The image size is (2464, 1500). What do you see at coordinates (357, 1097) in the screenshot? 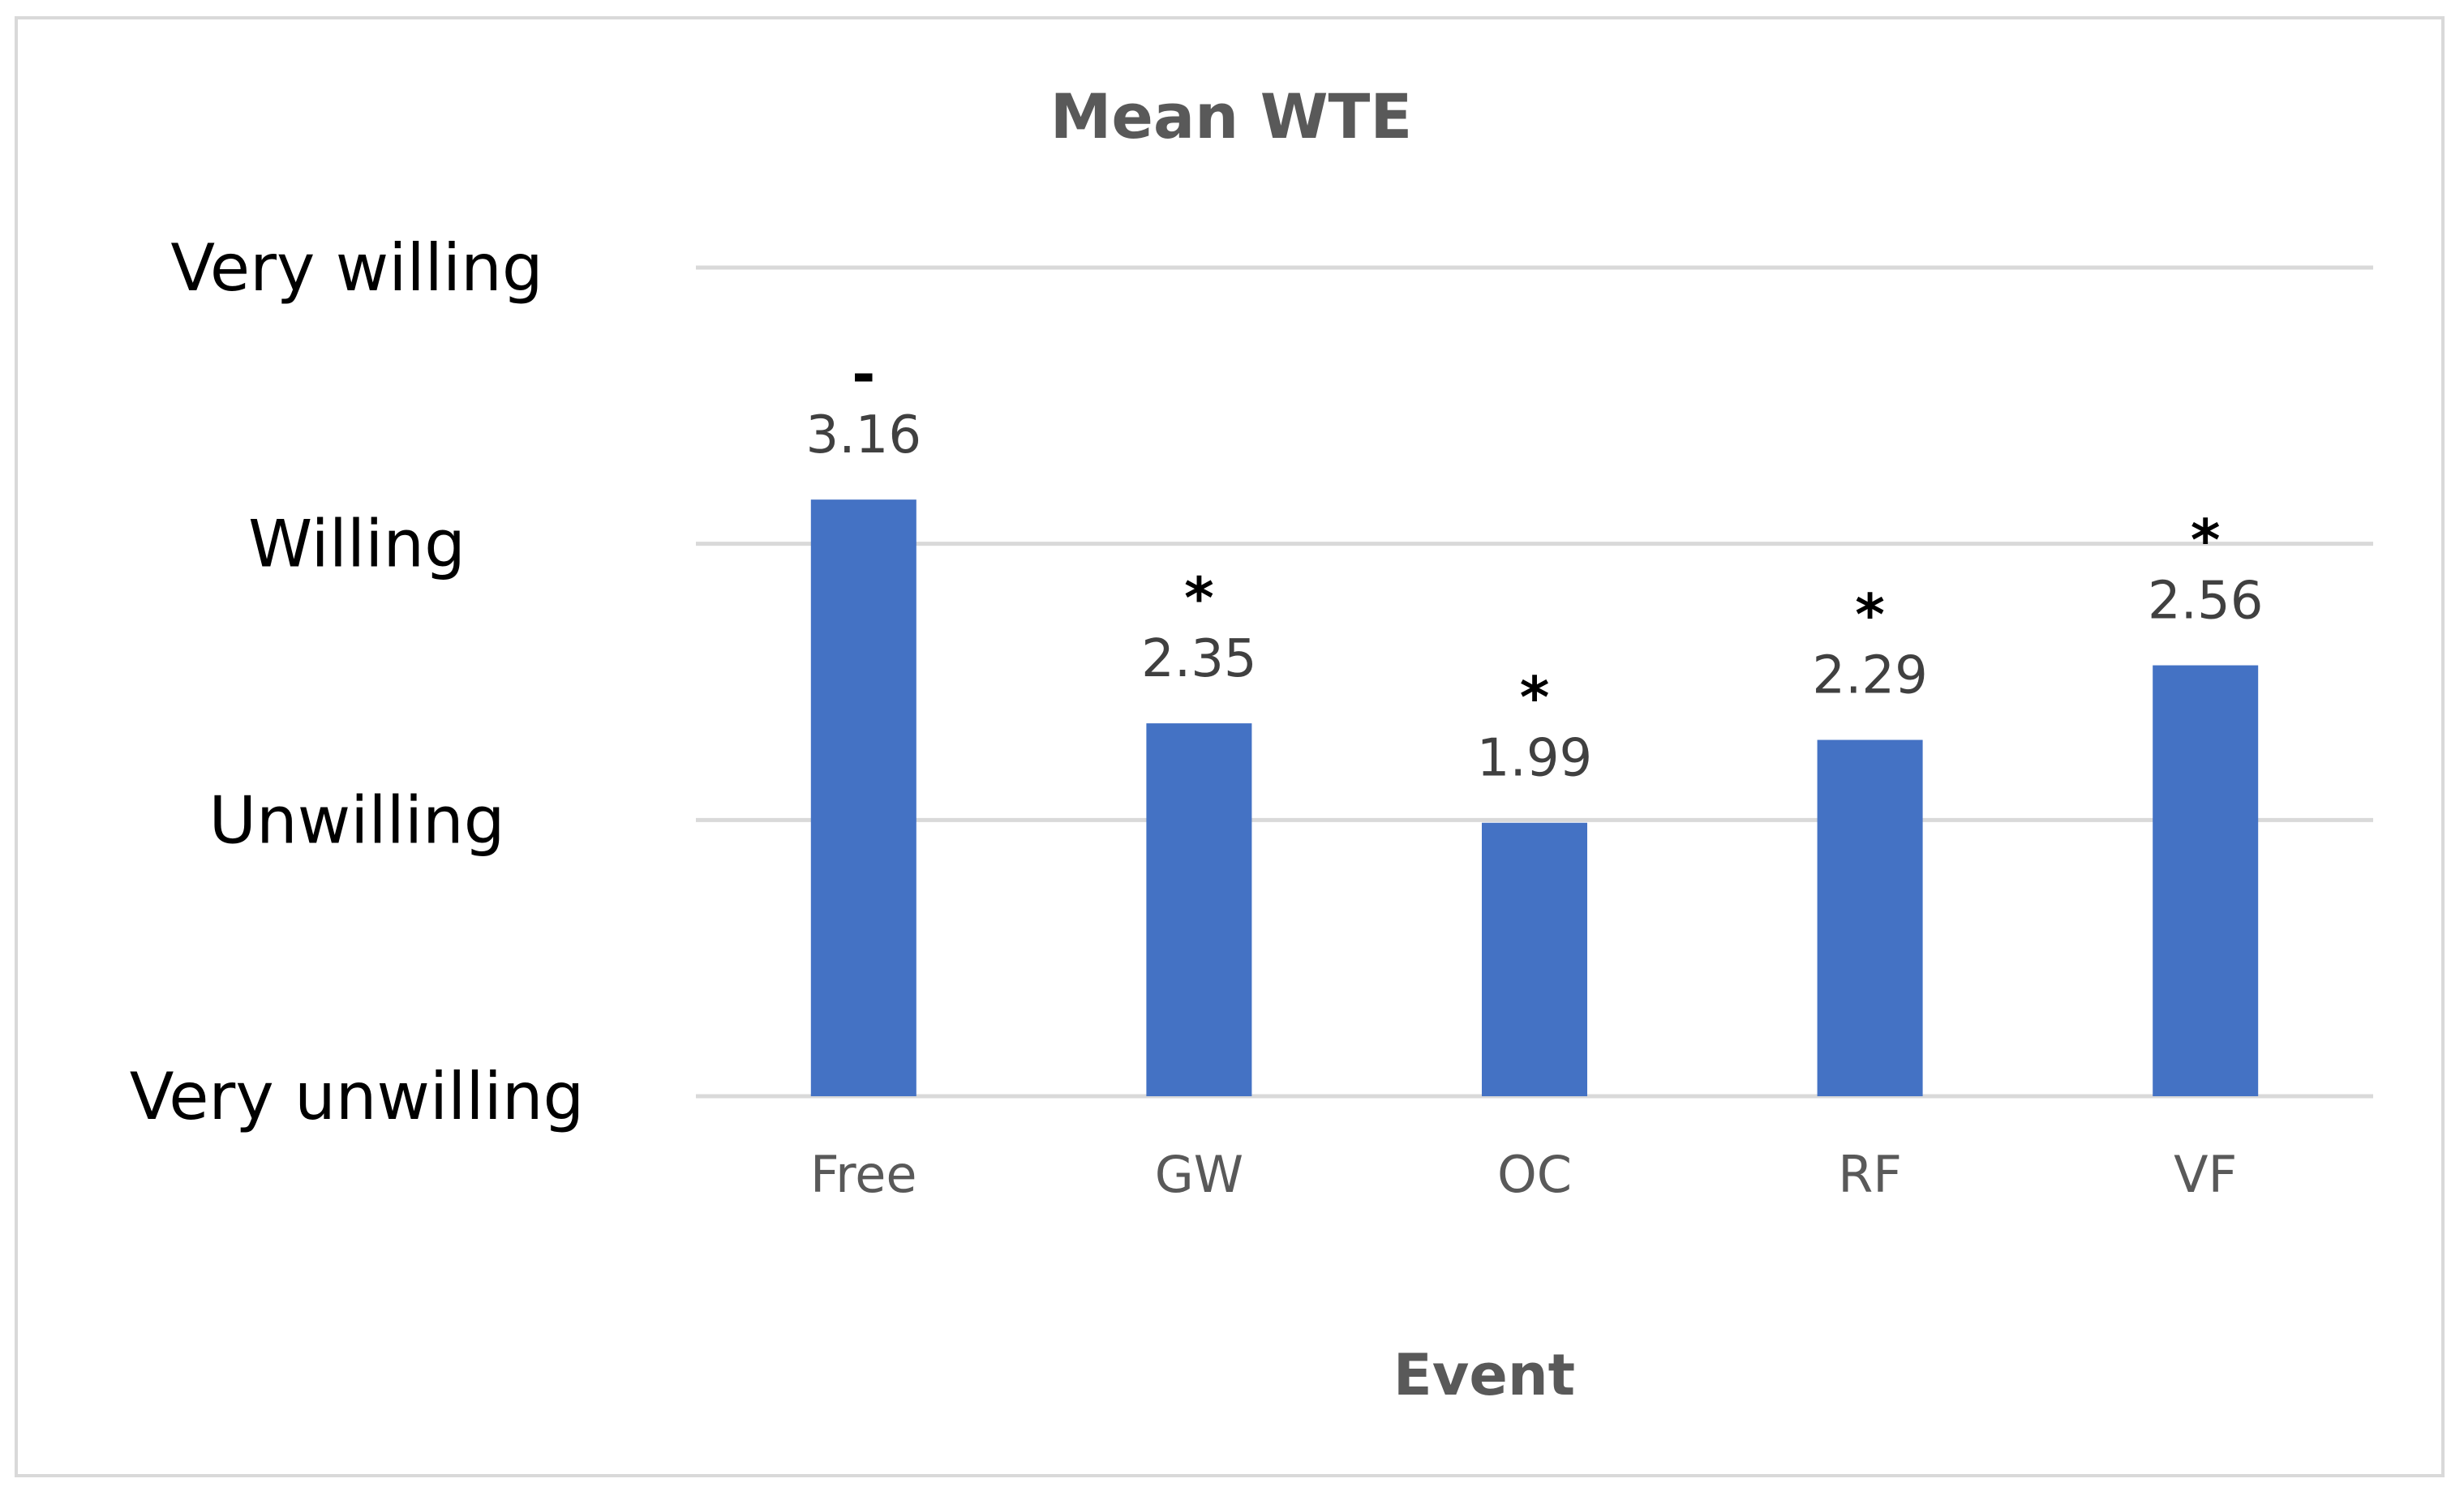
I see `y-tick-label: Very unwilling` at bounding box center [357, 1097].